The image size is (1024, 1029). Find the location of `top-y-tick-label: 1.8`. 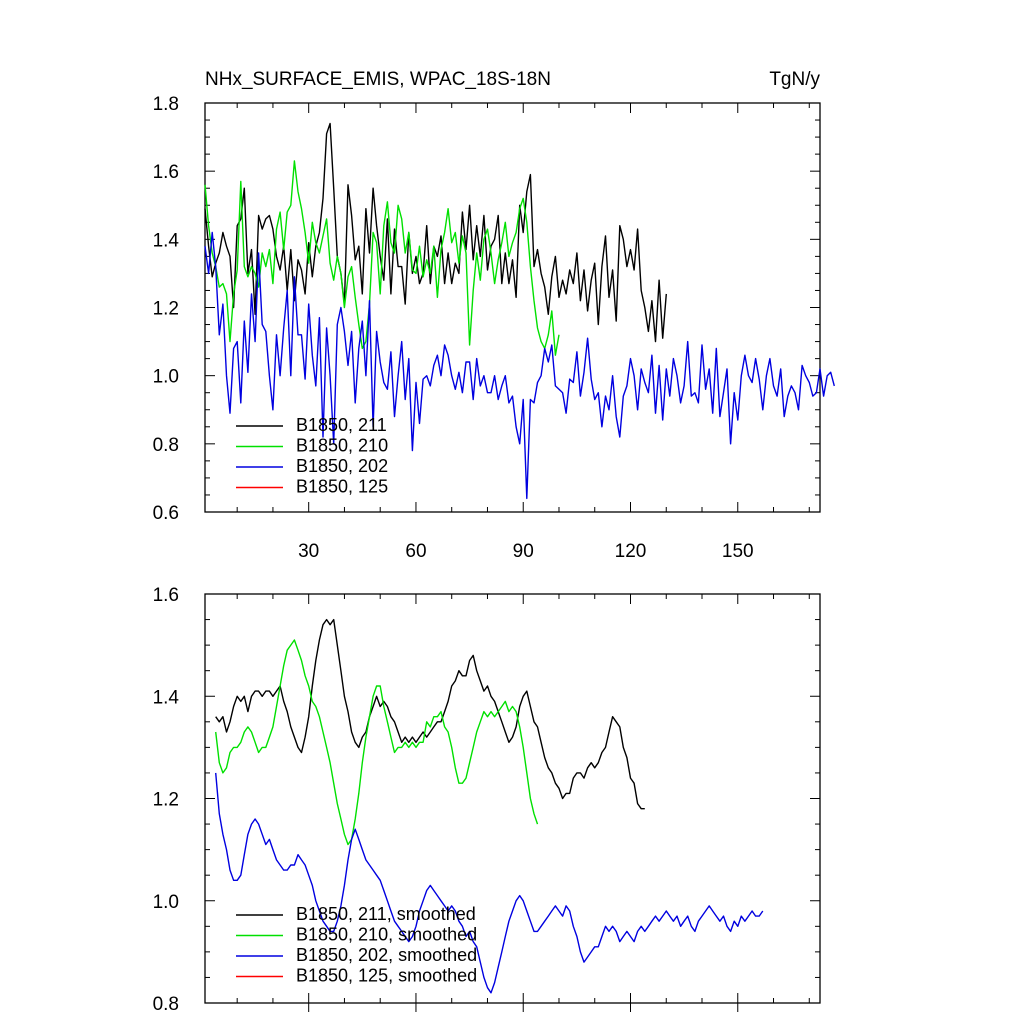

top-y-tick-label: 1.8 is located at coordinates (166, 104).